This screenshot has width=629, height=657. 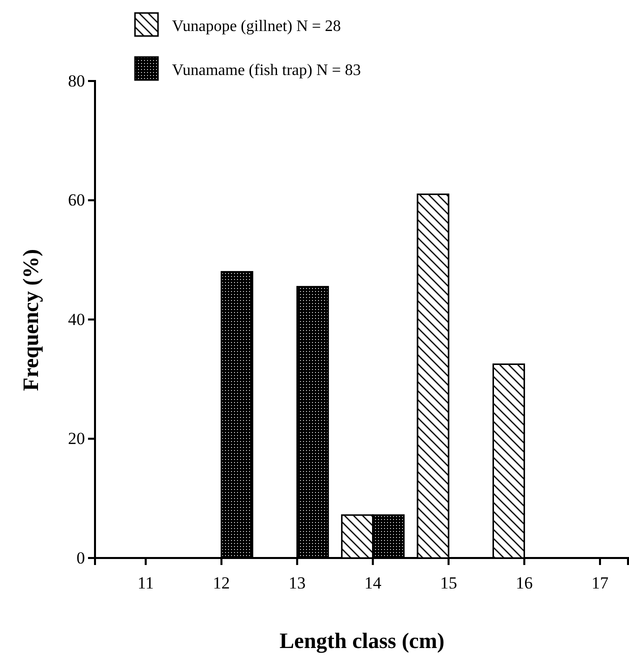 What do you see at coordinates (30, 320) in the screenshot?
I see `y-axis-title: Frequency (%)` at bounding box center [30, 320].